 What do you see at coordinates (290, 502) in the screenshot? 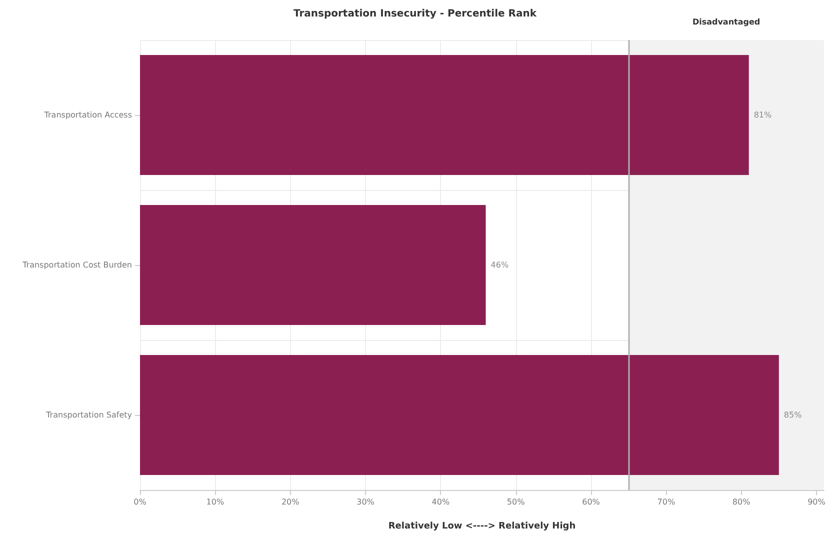
I see `x-tick-label: 20%` at bounding box center [290, 502].